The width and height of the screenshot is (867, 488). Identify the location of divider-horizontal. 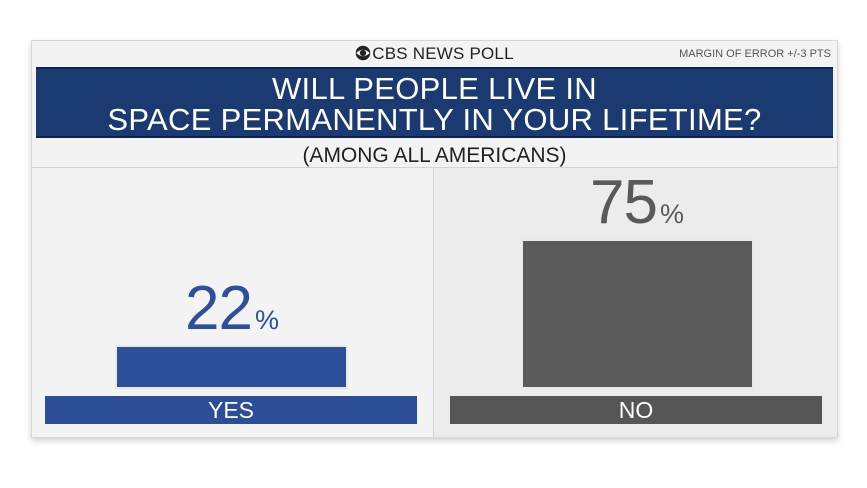
(434, 167).